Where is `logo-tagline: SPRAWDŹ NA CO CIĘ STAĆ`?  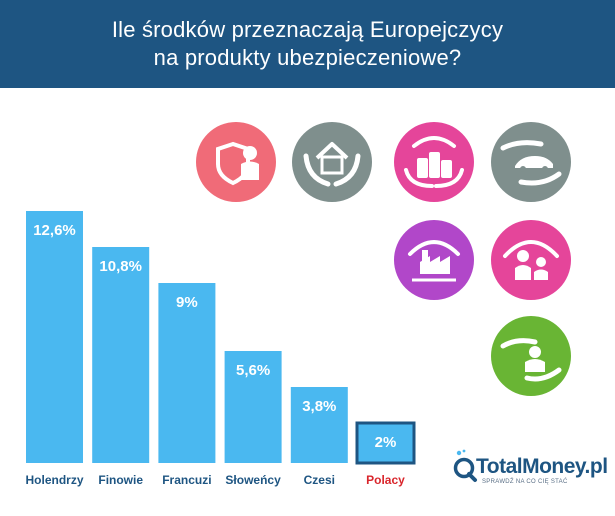
logo-tagline: SPRAWDŹ NA CO CIĘ STAĆ is located at coordinates (525, 482).